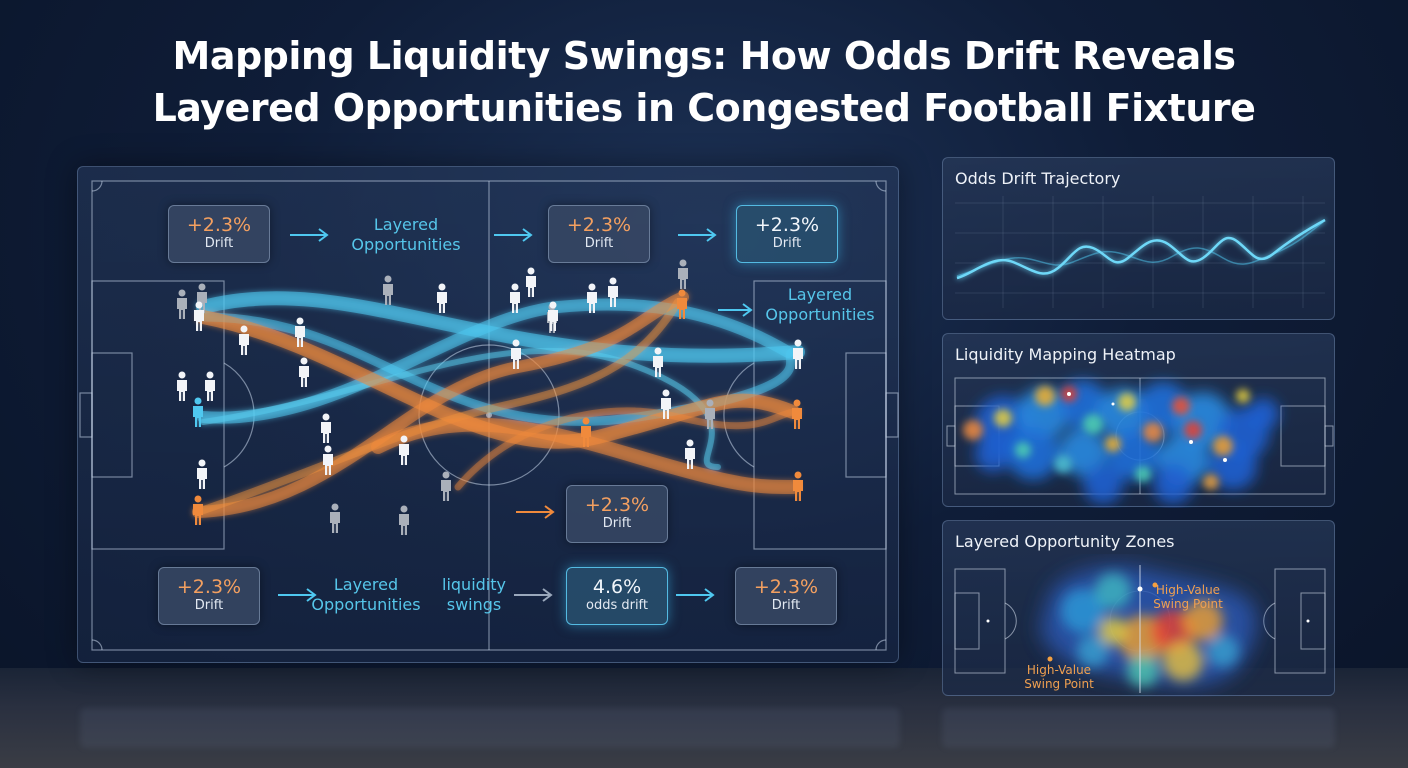 The height and width of the screenshot is (768, 1408). Describe the element at coordinates (1147, 427) in the screenshot. I see `heat-points` at that location.